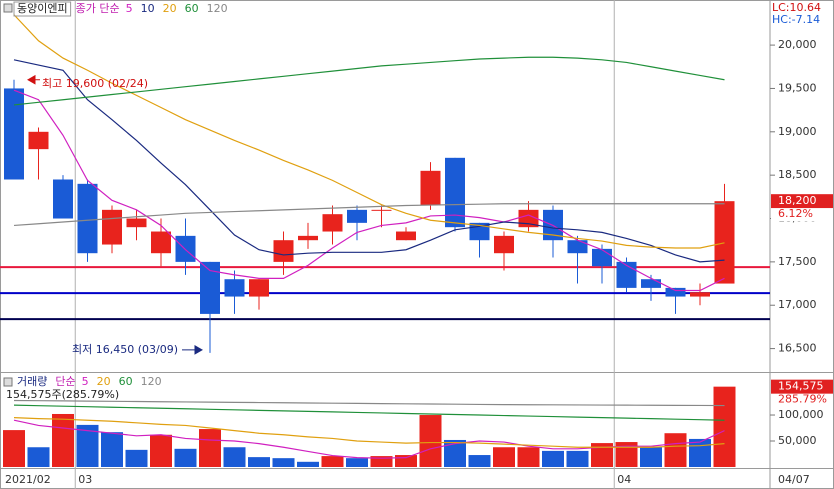 The height and width of the screenshot is (489, 834). What do you see at coordinates (62, 394) in the screenshot?
I see `volume-subtitle: 154,575주(285.79%)` at bounding box center [62, 394].